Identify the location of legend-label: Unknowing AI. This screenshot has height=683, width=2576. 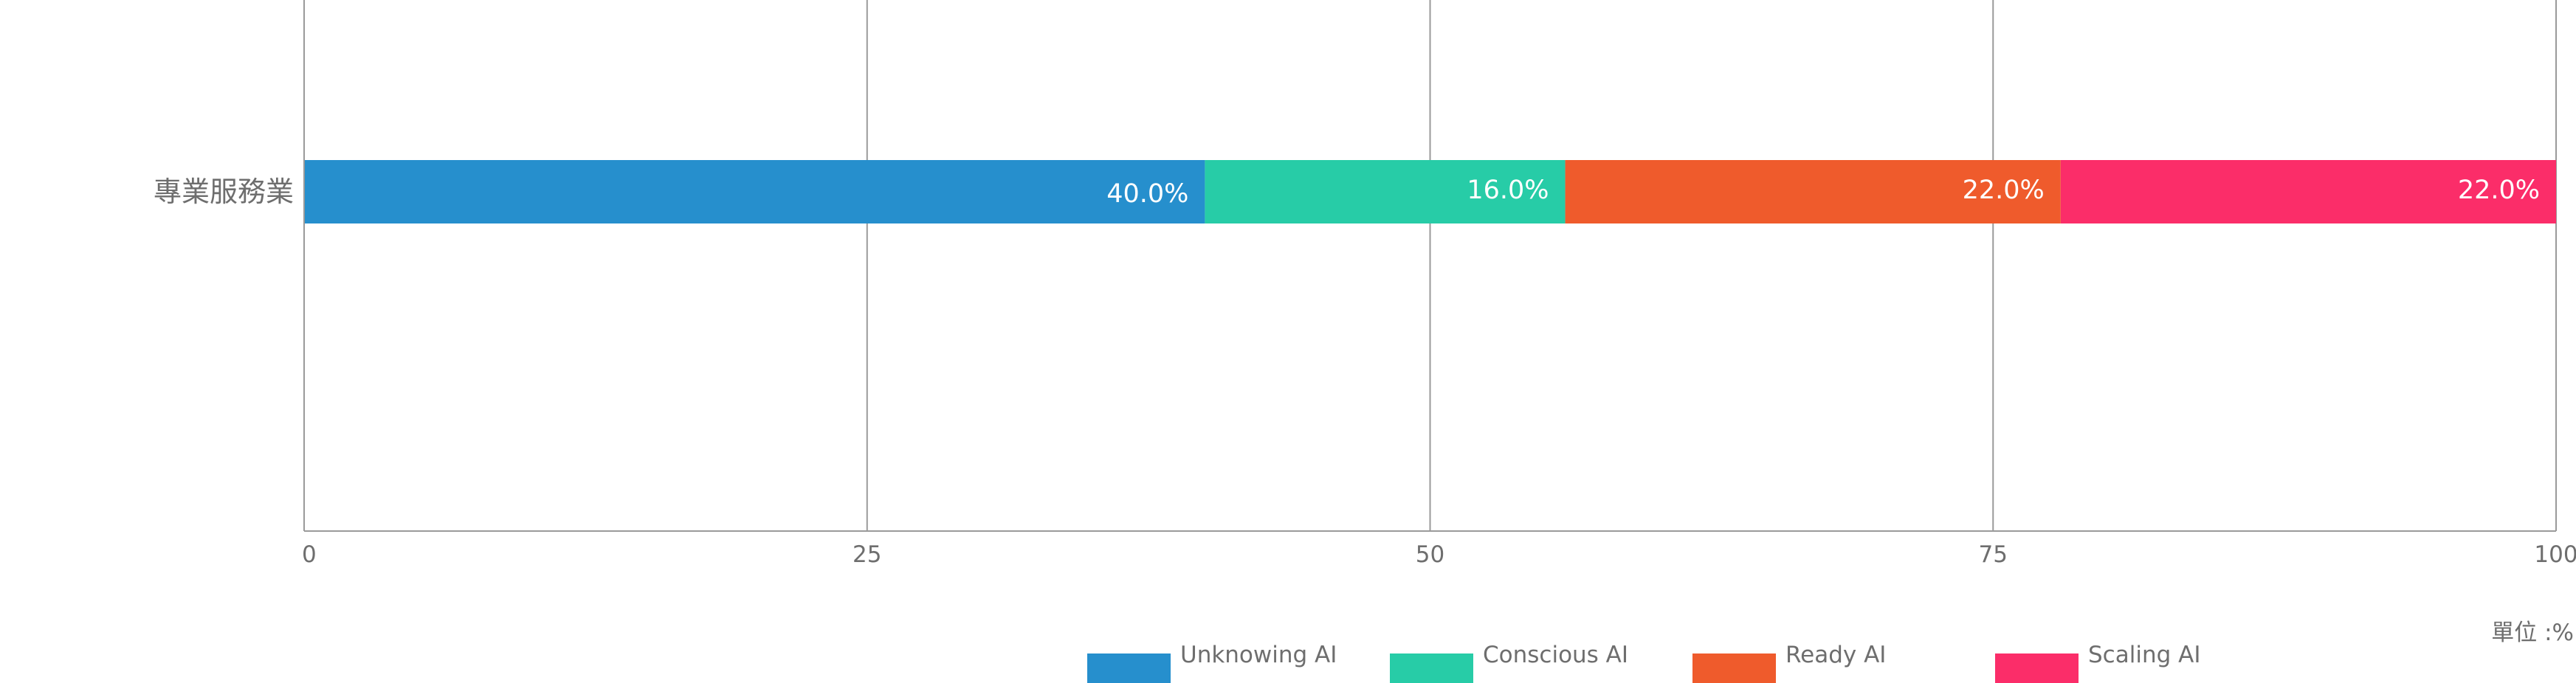
(1258, 655).